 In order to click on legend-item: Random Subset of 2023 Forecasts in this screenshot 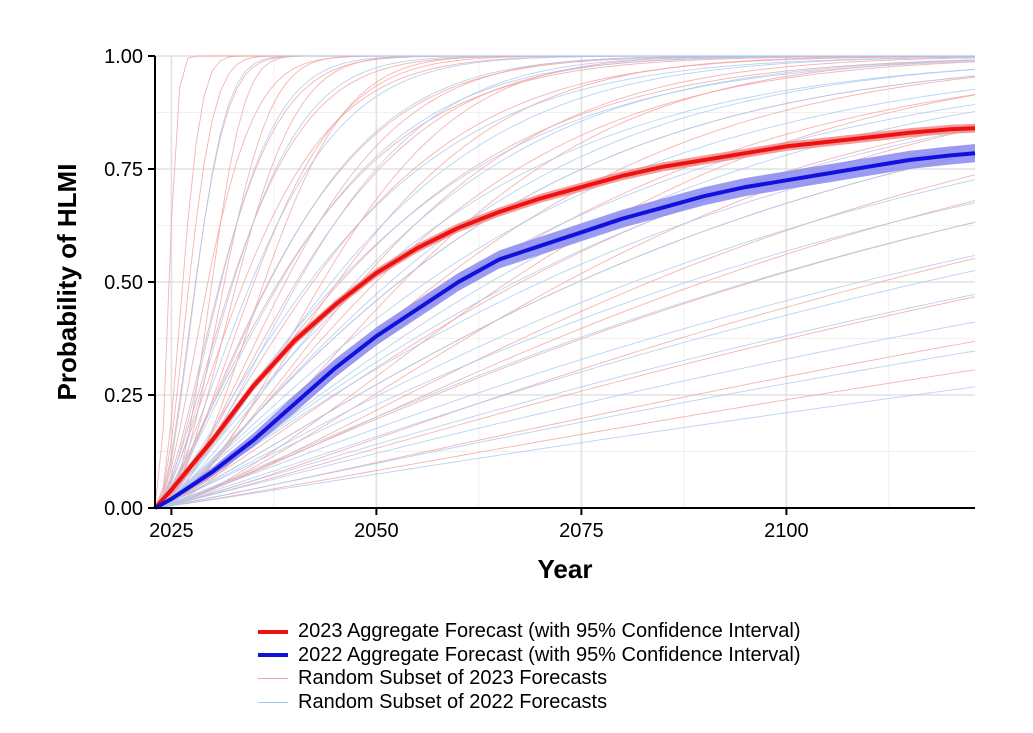, I will do `click(529, 679)`.